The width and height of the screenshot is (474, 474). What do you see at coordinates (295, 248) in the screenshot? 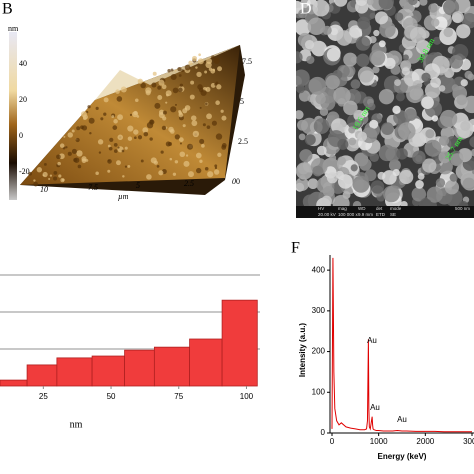
I see `panel-label: F` at bounding box center [295, 248].